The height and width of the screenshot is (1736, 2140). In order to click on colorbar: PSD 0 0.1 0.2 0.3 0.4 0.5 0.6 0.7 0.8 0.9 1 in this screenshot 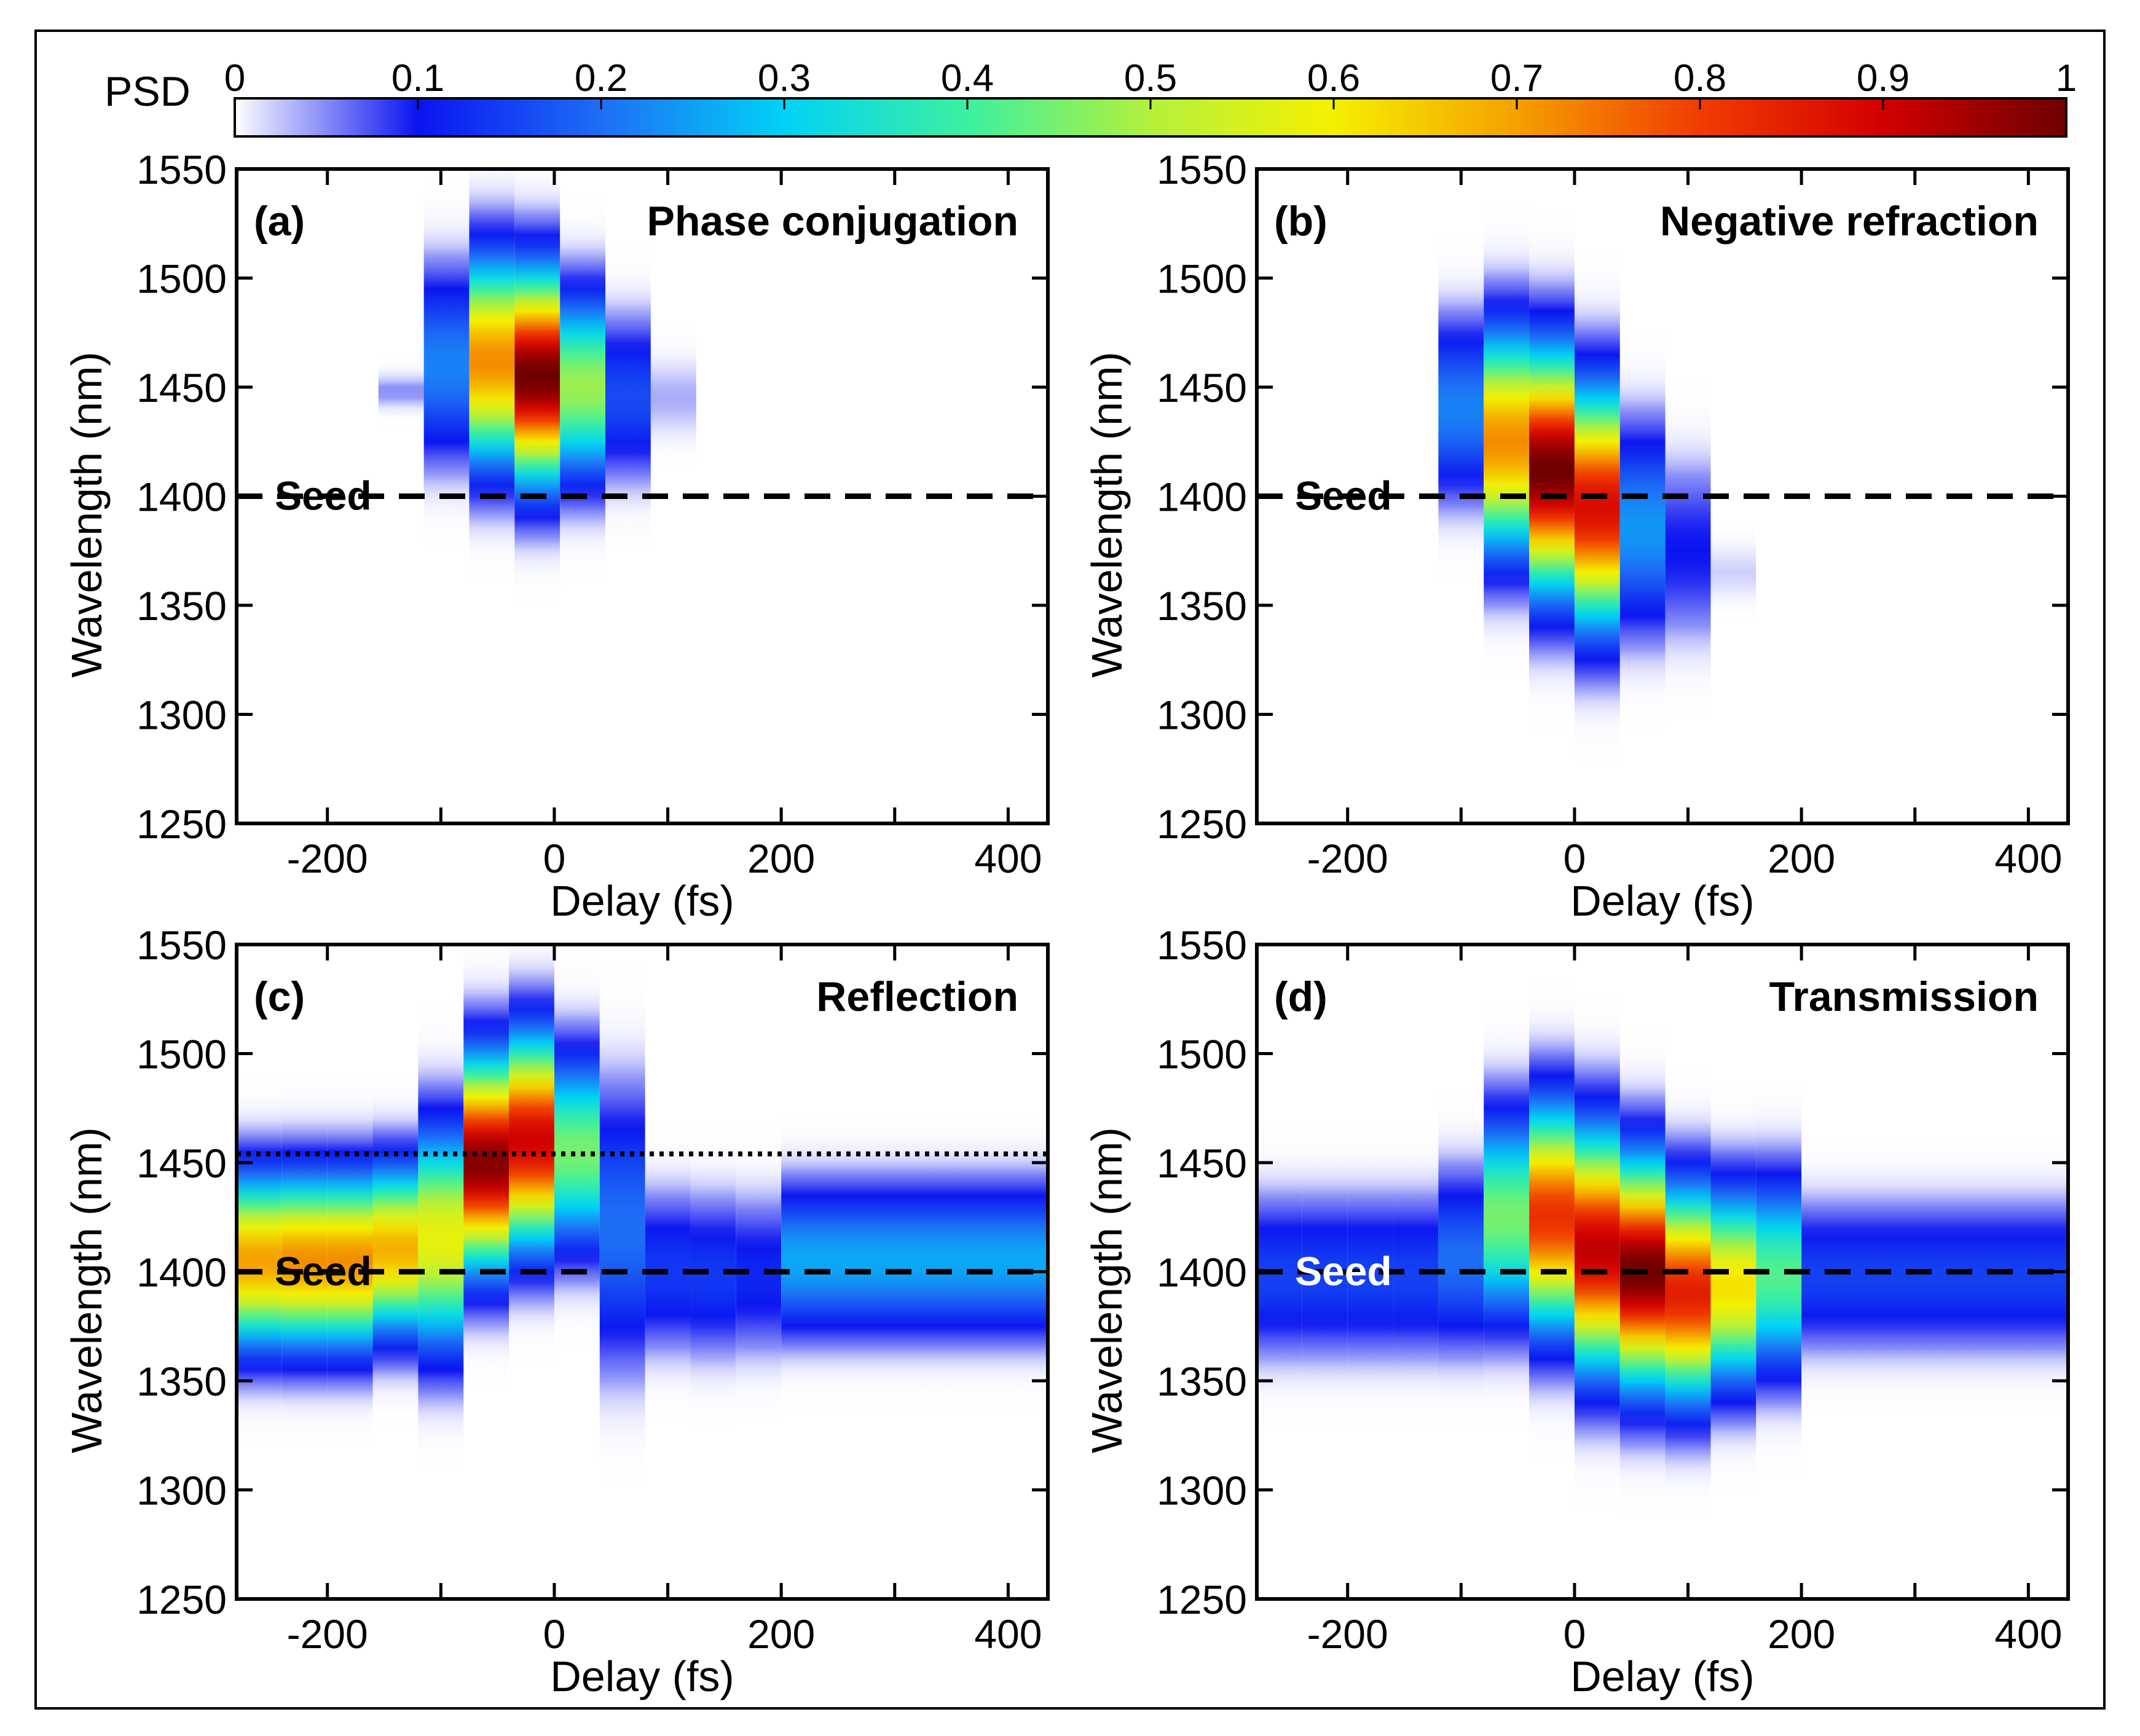, I will do `click(1090, 97)`.